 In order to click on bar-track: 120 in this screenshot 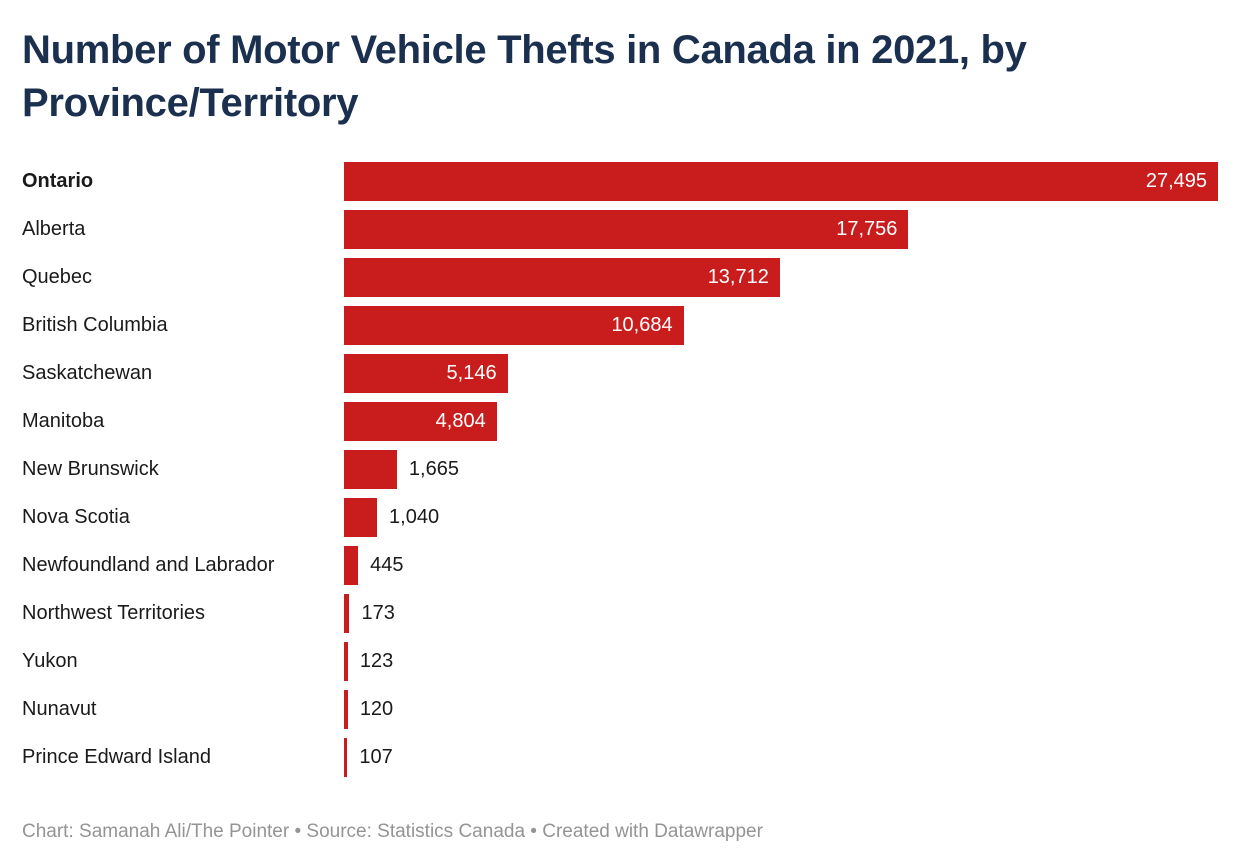, I will do `click(781, 709)`.